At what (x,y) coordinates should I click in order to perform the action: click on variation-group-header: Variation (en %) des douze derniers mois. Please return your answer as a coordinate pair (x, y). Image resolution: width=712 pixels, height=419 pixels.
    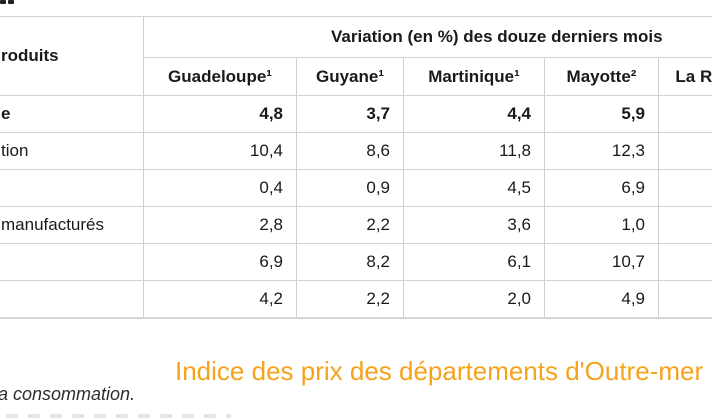
    Looking at the image, I should click on (427, 37).